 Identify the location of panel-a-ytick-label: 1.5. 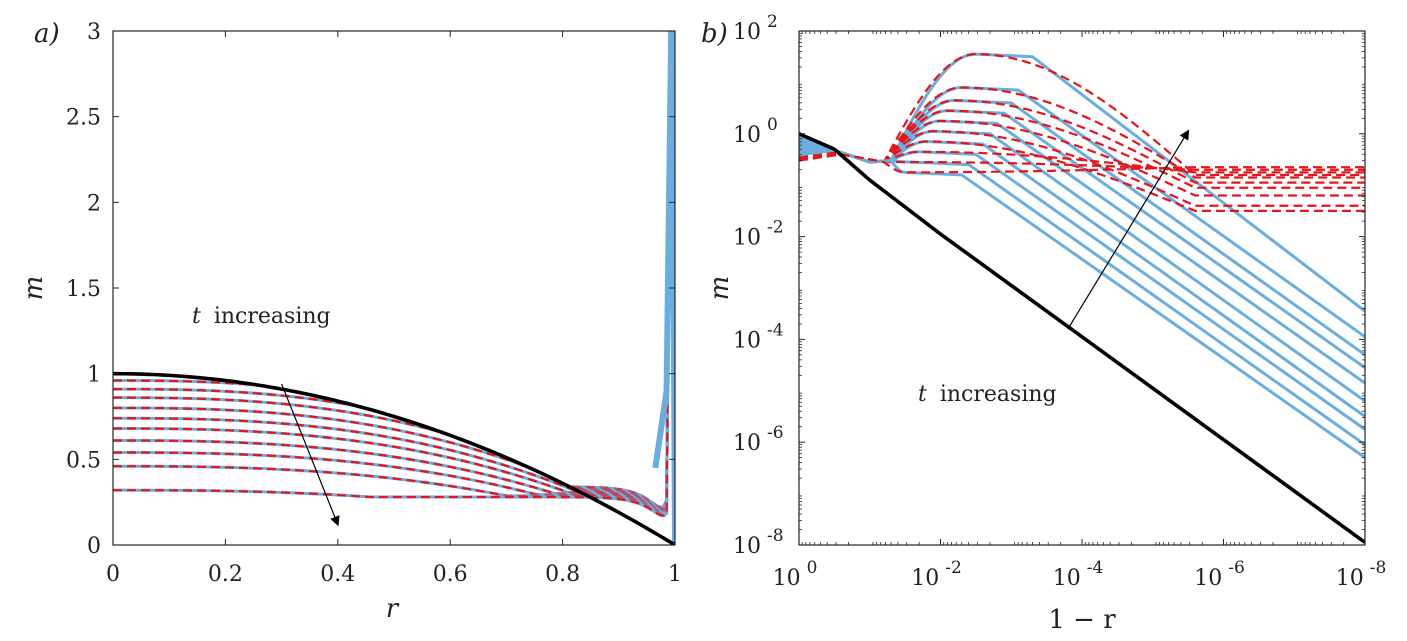
(83, 289).